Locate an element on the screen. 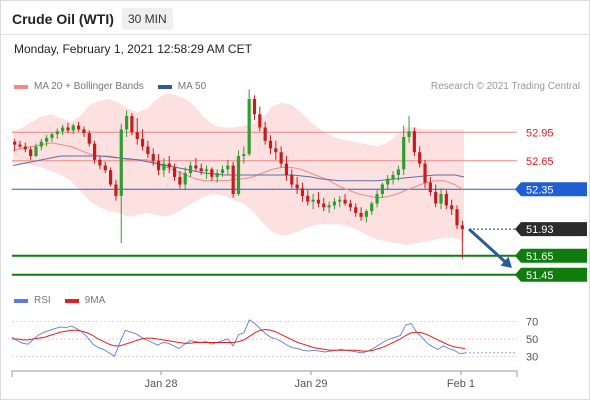  rsi-tick-30: 30 is located at coordinates (532, 357).